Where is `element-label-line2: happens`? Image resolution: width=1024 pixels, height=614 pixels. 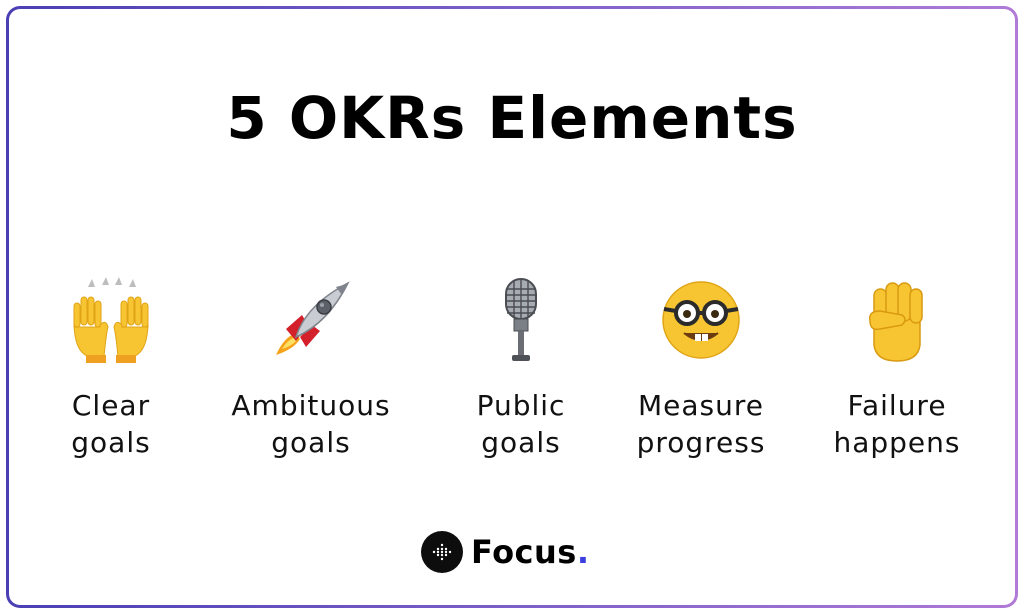
element-label-line2: happens is located at coordinates (897, 442).